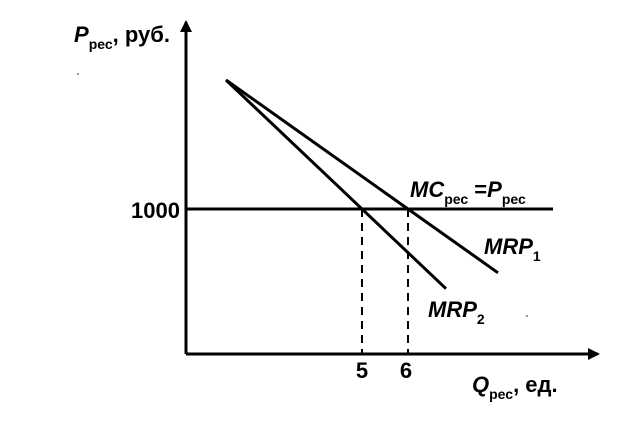 This screenshot has height=423, width=642. I want to click on y-axis-title: Pрес, руб., so click(122, 37).